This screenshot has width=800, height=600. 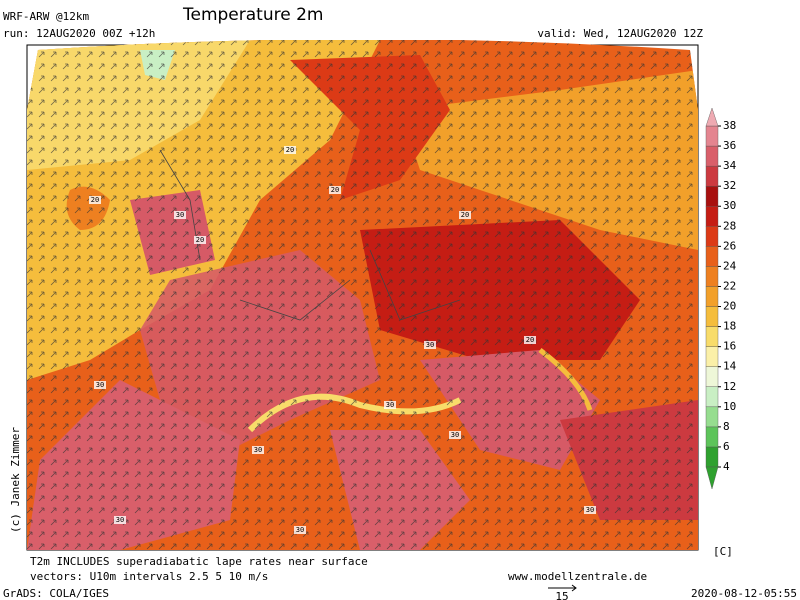 I want to click on colorbar-label: 28, so click(x=729, y=225).